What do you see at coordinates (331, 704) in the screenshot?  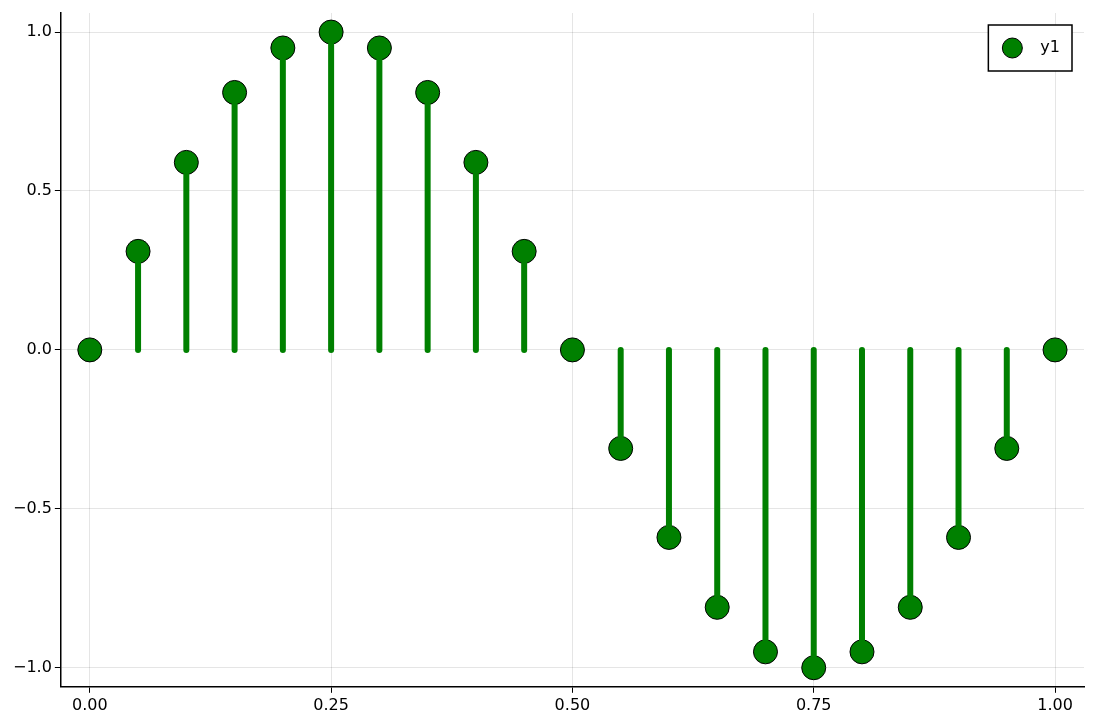 I see `x-tick-label: 0.25` at bounding box center [331, 704].